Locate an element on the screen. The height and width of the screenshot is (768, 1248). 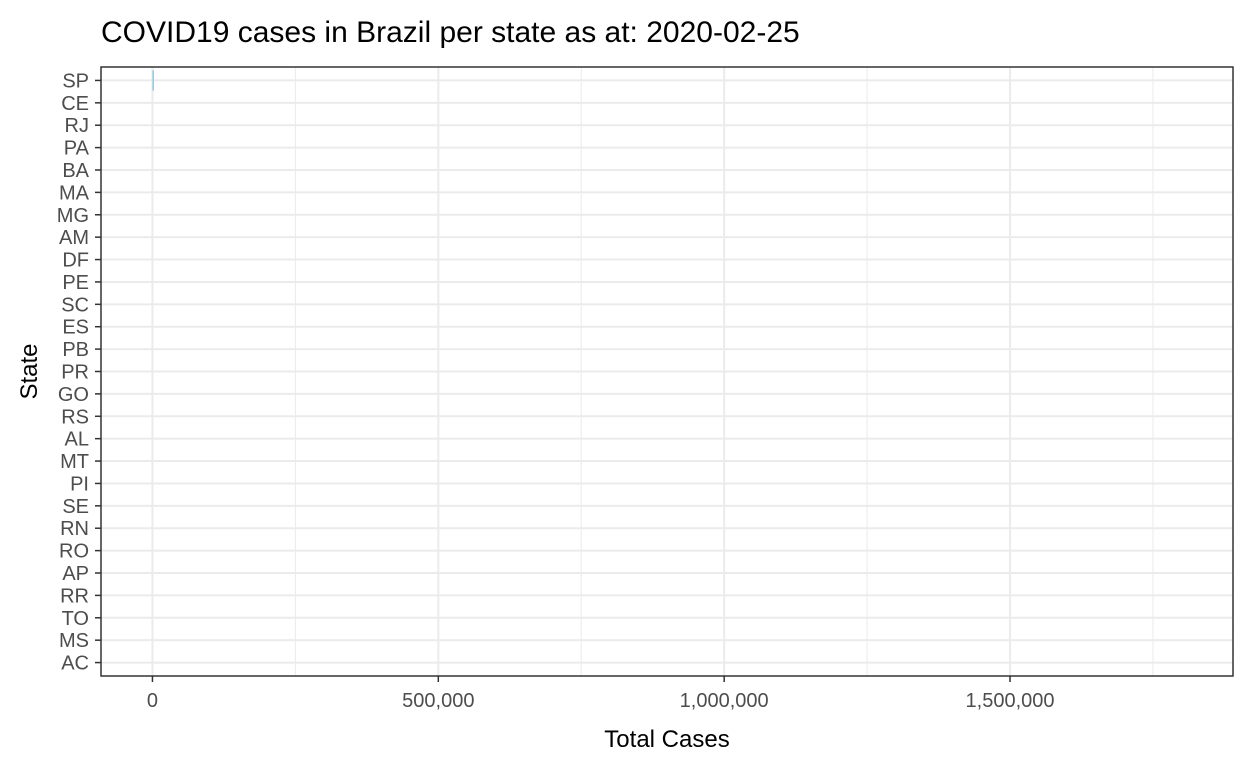
y-tick-label: BA is located at coordinates (75, 171).